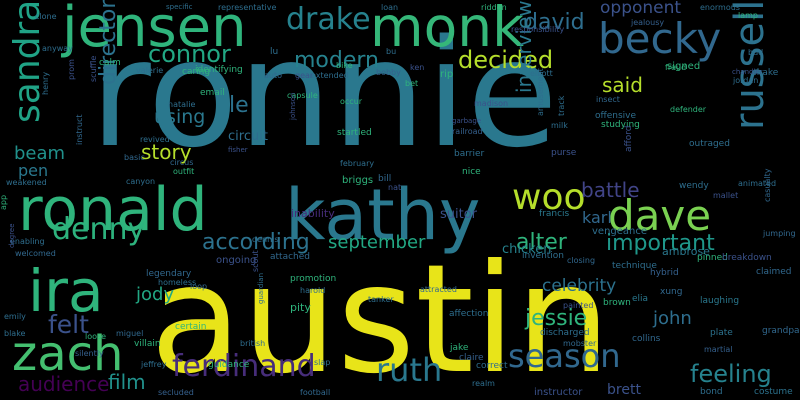  I want to click on word-kathy: kathy, so click(383, 215).